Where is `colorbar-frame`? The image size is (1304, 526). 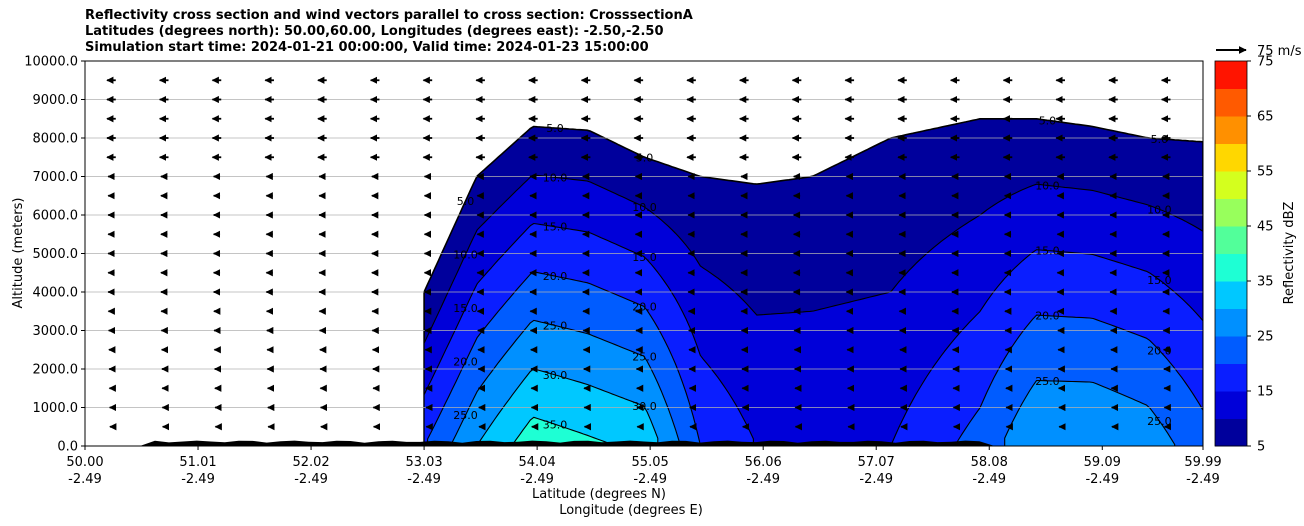 colorbar-frame is located at coordinates (1231, 253).